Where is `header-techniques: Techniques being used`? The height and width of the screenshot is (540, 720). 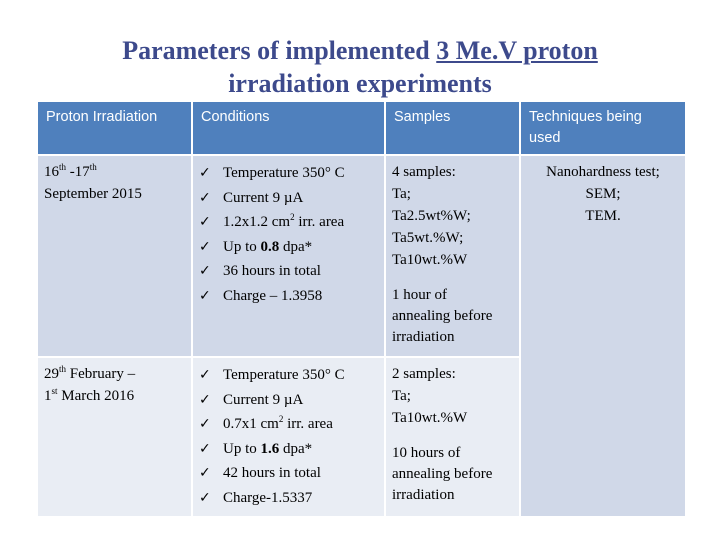 header-techniques: Techniques being used is located at coordinates (603, 128).